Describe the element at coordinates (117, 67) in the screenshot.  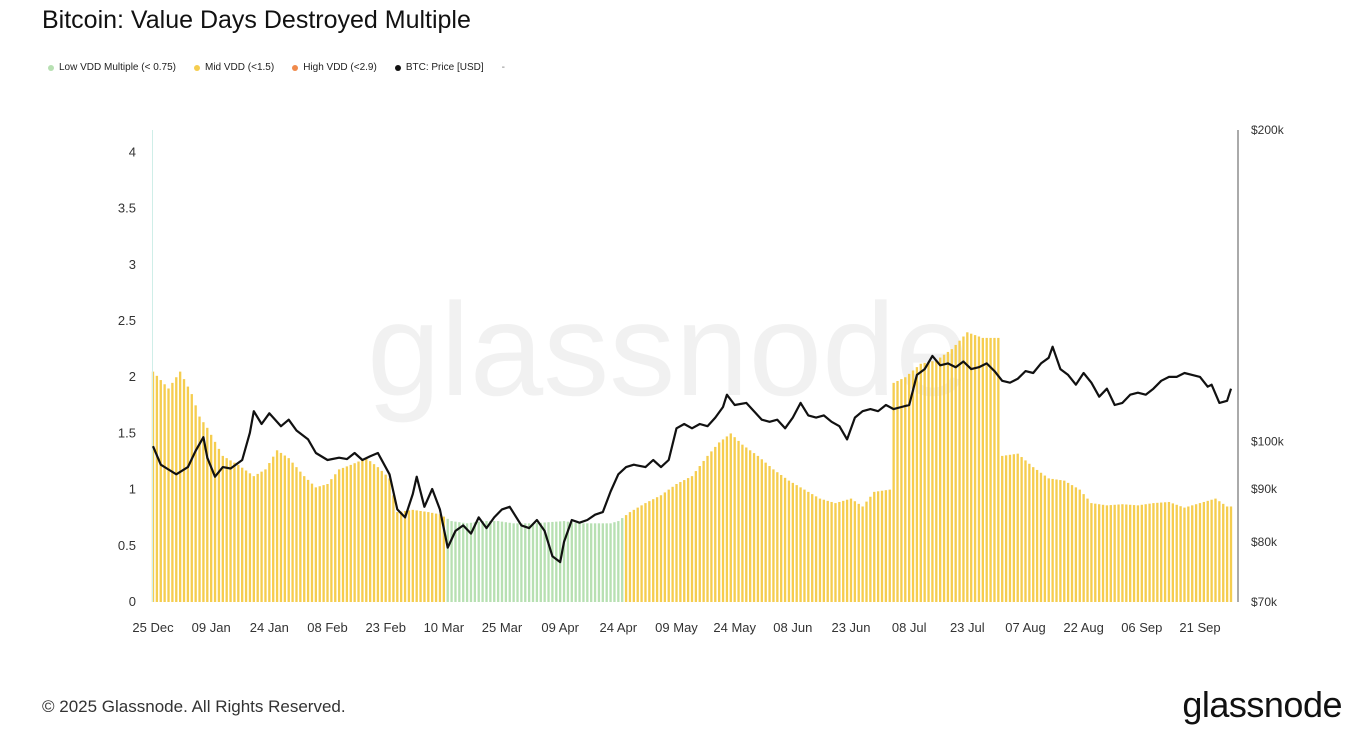
I see `legend-label-low-vdd: Low VDD Multiple (< 0.75)` at that location.